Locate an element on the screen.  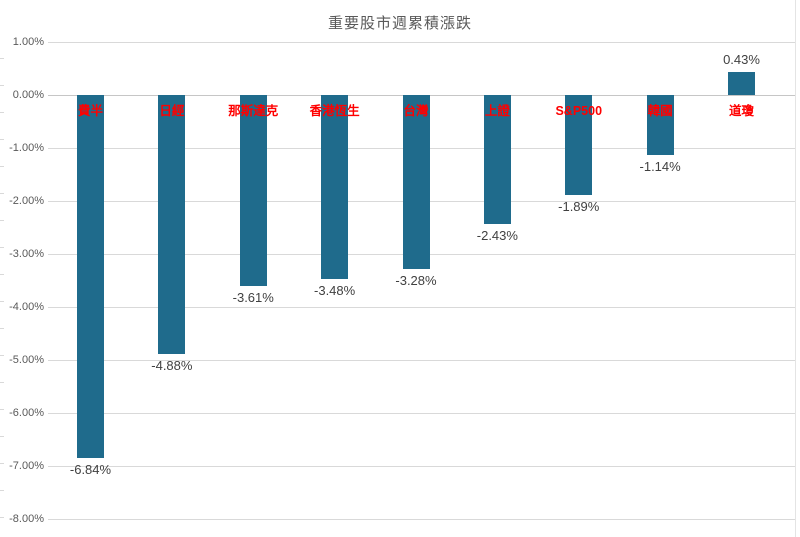
bar-value-label-6: -2.43% is located at coordinates (497, 235).